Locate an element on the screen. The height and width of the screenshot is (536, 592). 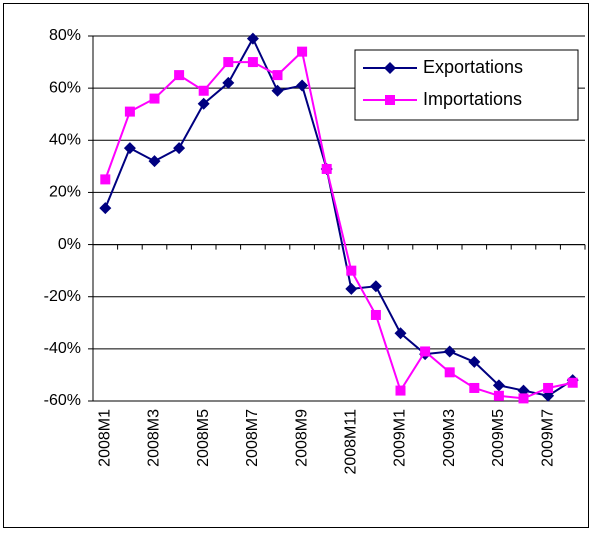
y-tick-label: 40% is located at coordinates (65, 140).